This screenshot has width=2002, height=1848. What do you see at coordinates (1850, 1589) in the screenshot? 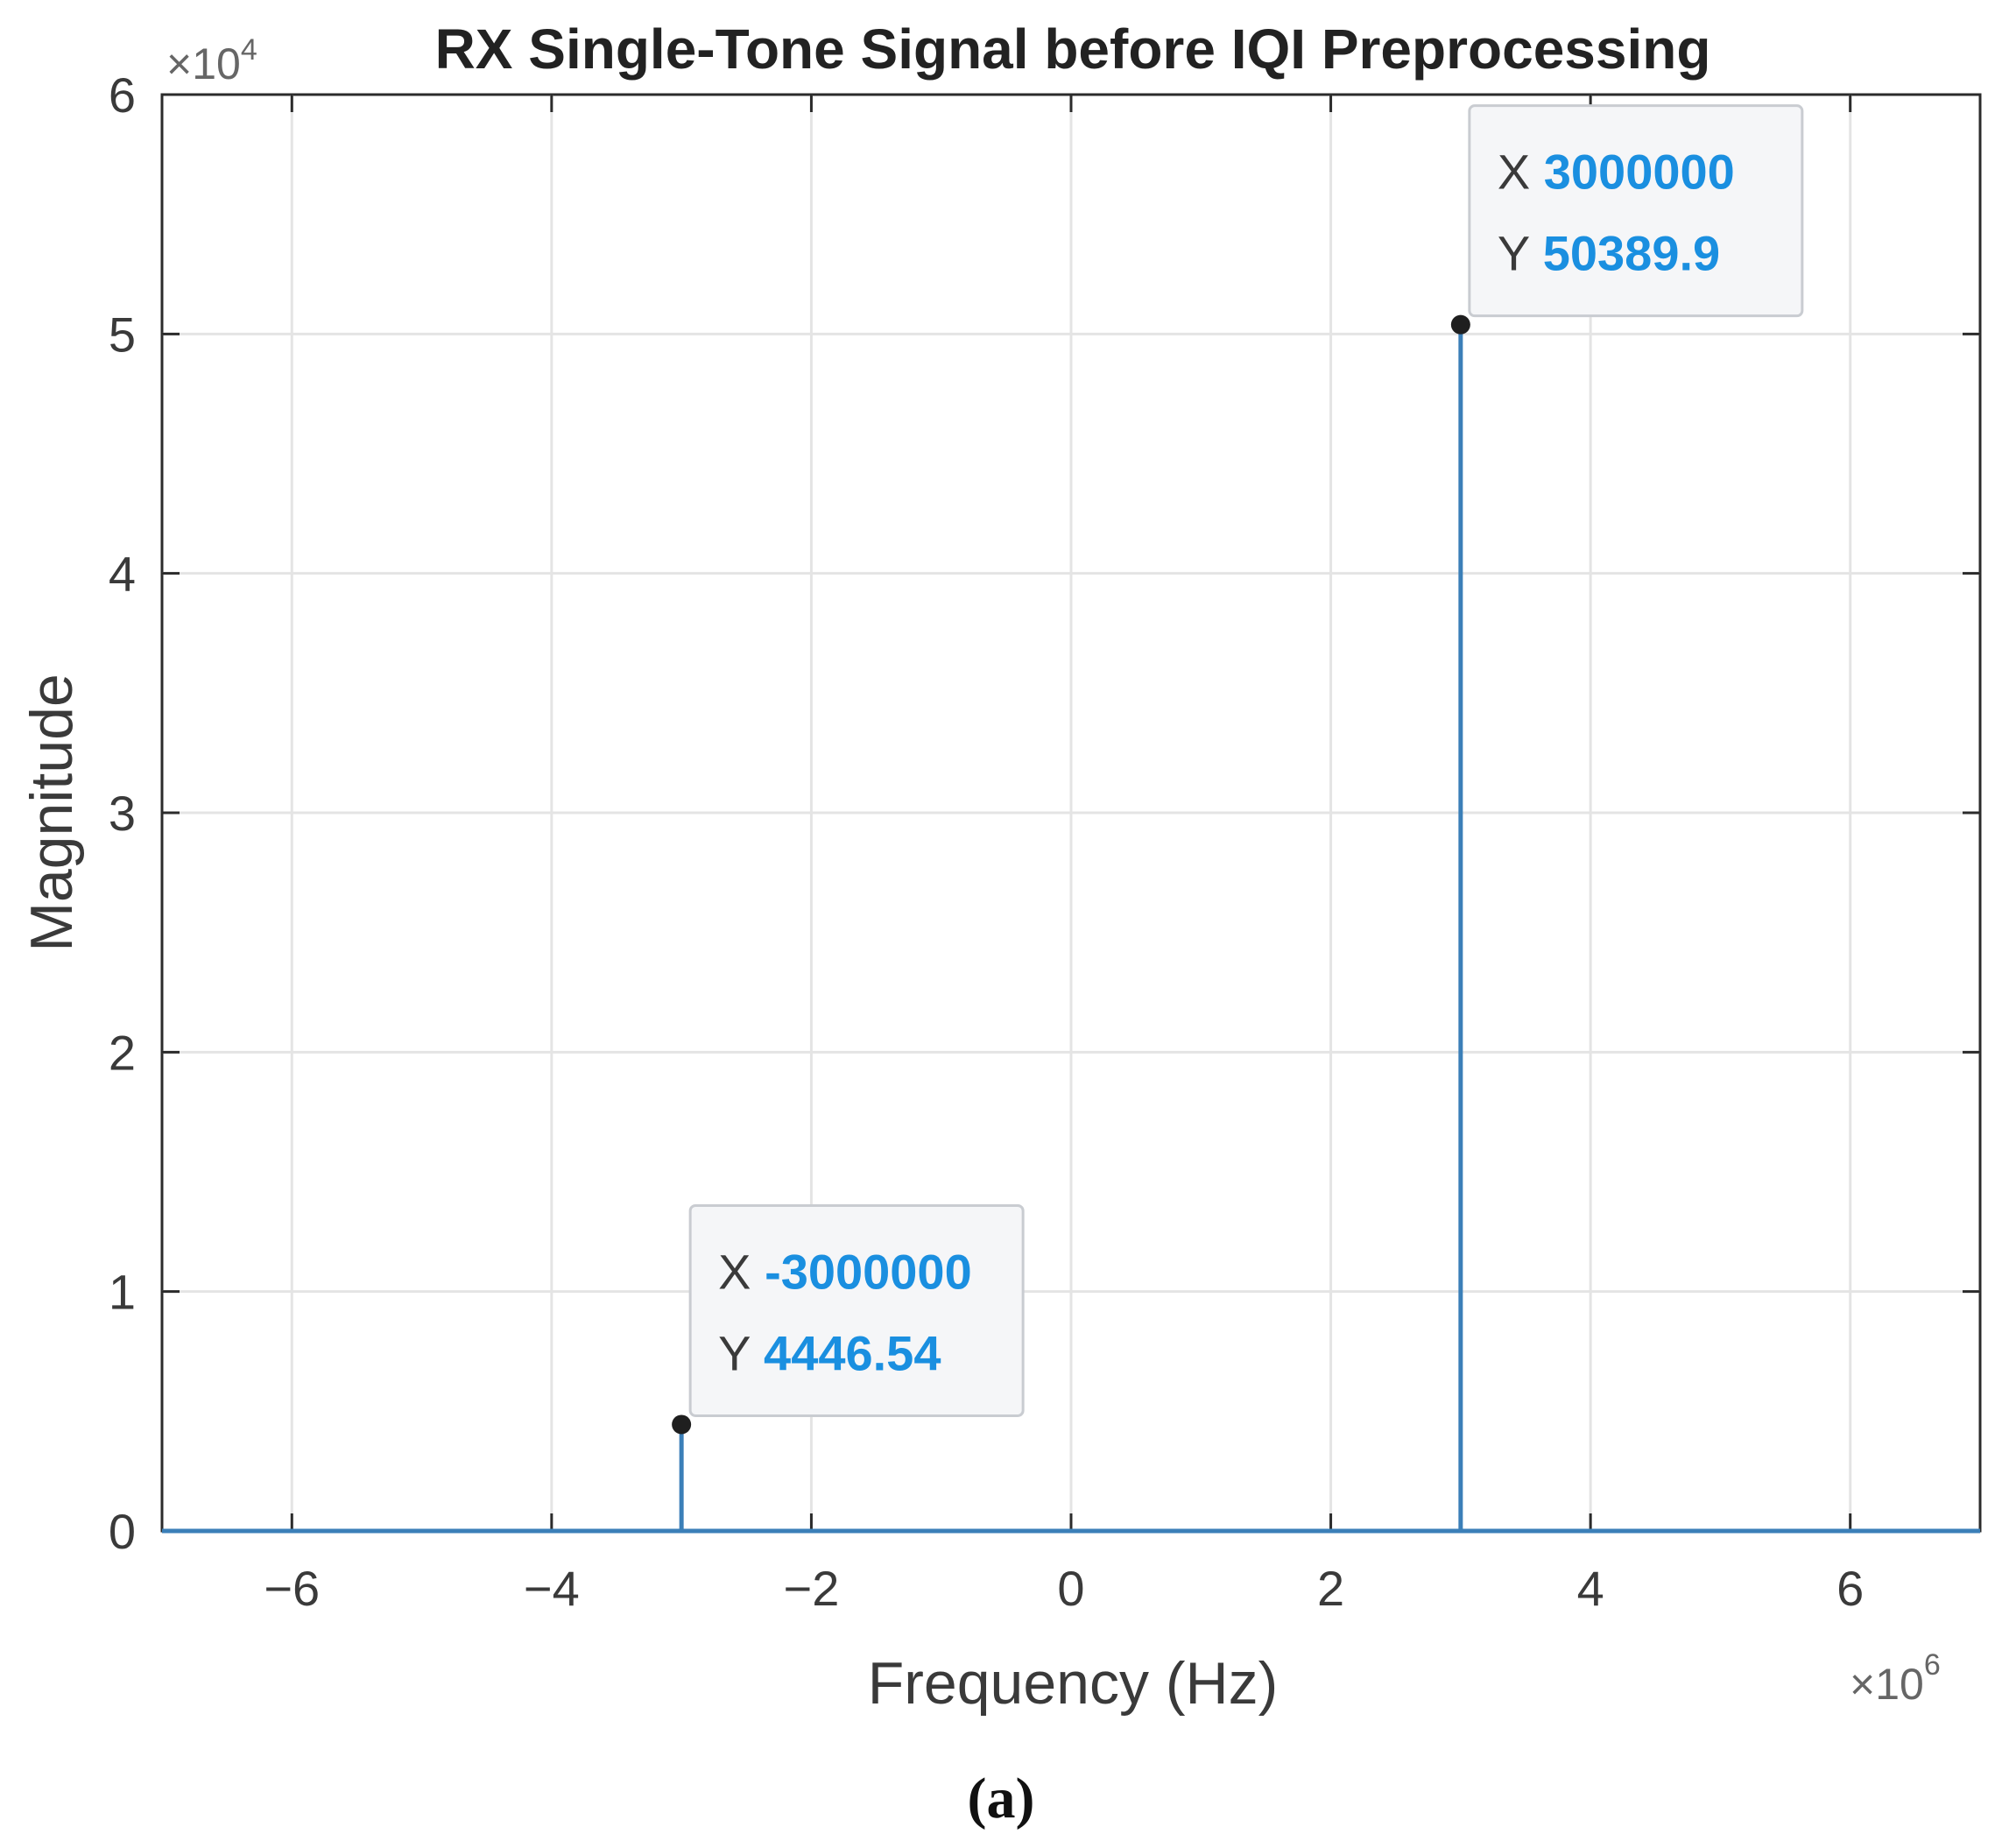
I see `x-tick-label: 6` at bounding box center [1850, 1589].